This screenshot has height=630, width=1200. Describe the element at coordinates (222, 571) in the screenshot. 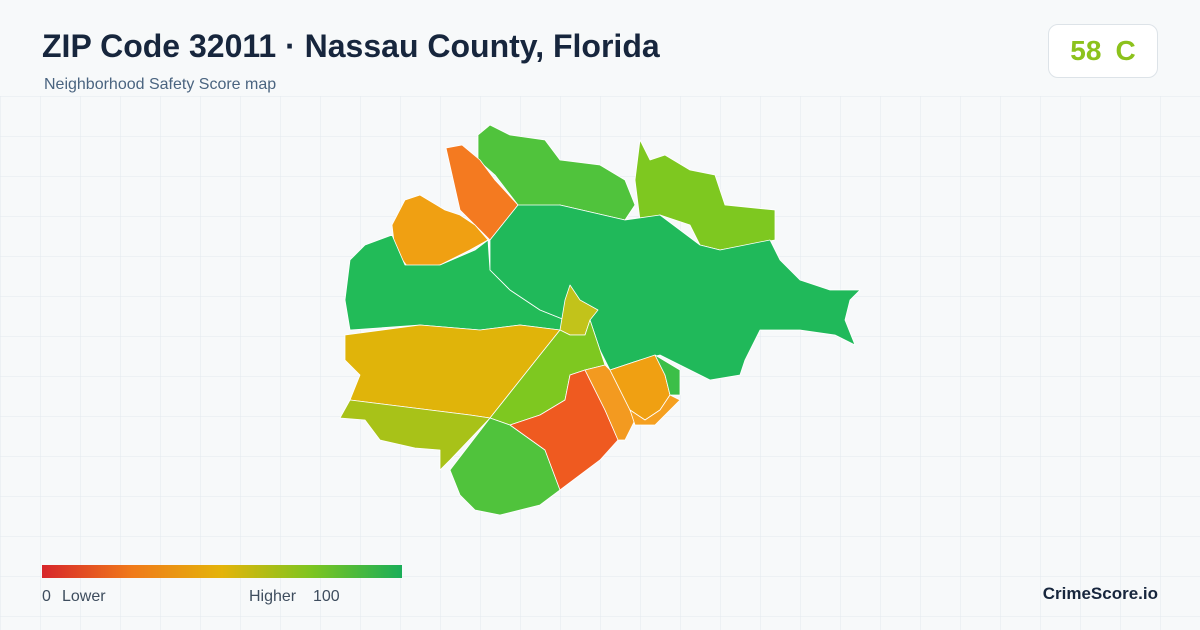

I see `legend-gradient` at that location.